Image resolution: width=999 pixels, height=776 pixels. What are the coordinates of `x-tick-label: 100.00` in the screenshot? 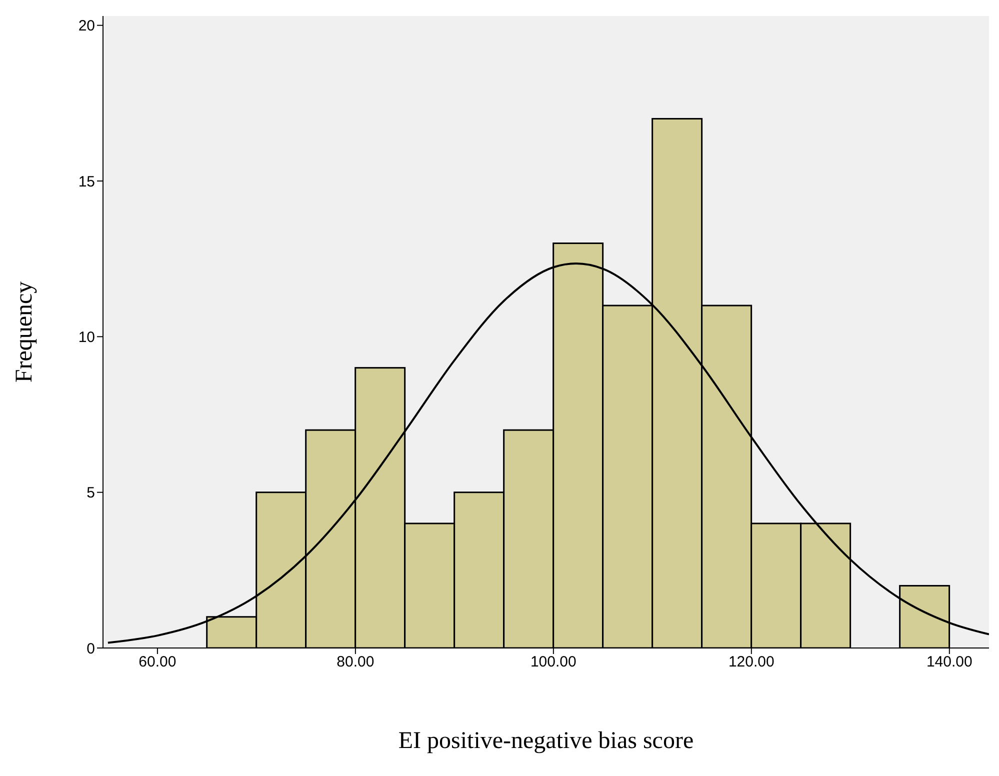 It's located at (553, 662).